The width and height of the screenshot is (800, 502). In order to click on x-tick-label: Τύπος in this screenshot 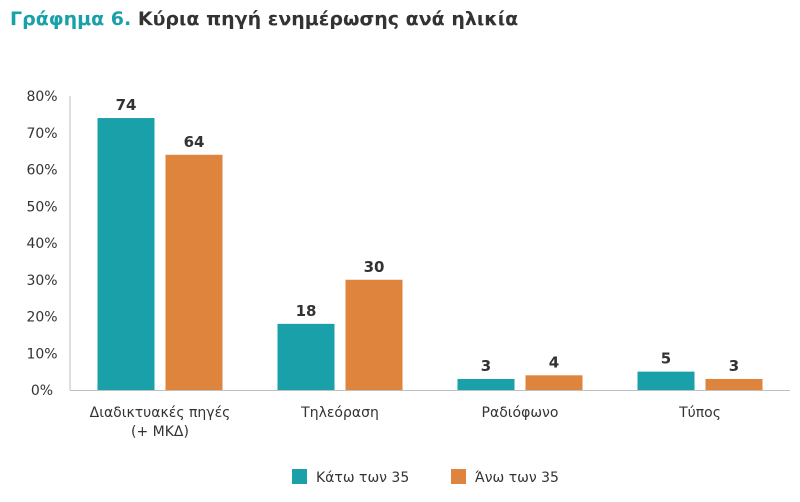, I will do `click(699, 413)`.